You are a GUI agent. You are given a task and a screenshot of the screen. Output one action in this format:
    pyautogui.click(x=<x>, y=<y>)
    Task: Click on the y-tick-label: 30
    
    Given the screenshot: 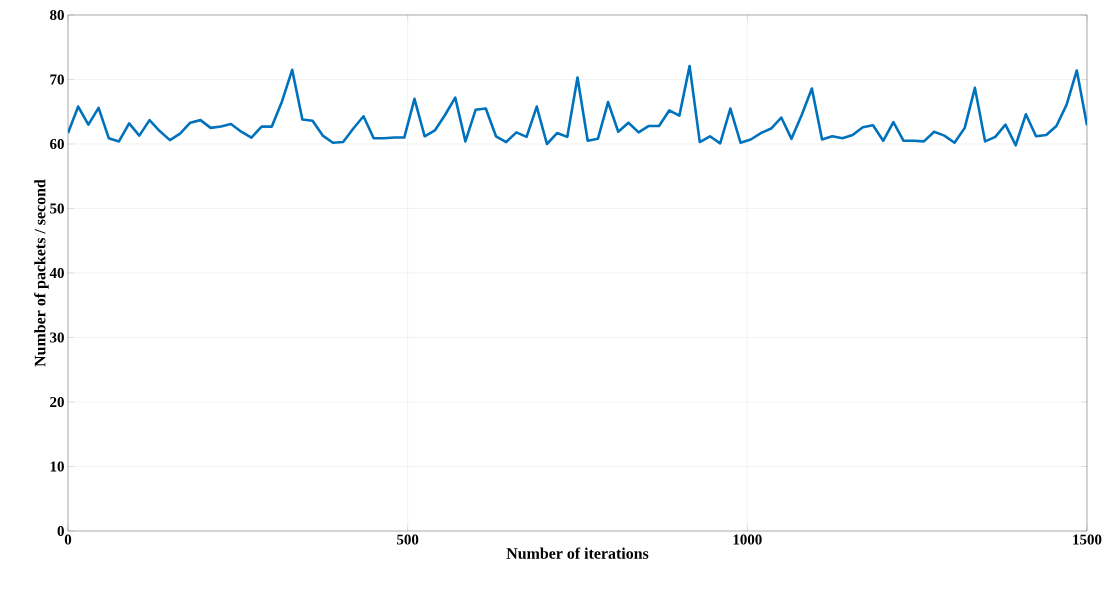 What is the action you would take?
    pyautogui.click(x=57, y=337)
    